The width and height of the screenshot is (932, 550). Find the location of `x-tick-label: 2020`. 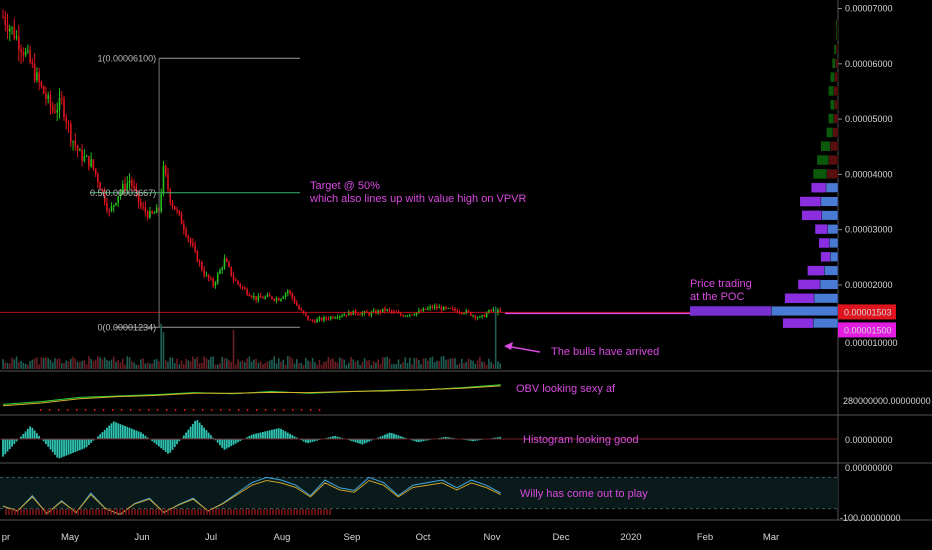

x-tick-label: 2020 is located at coordinates (630, 537).